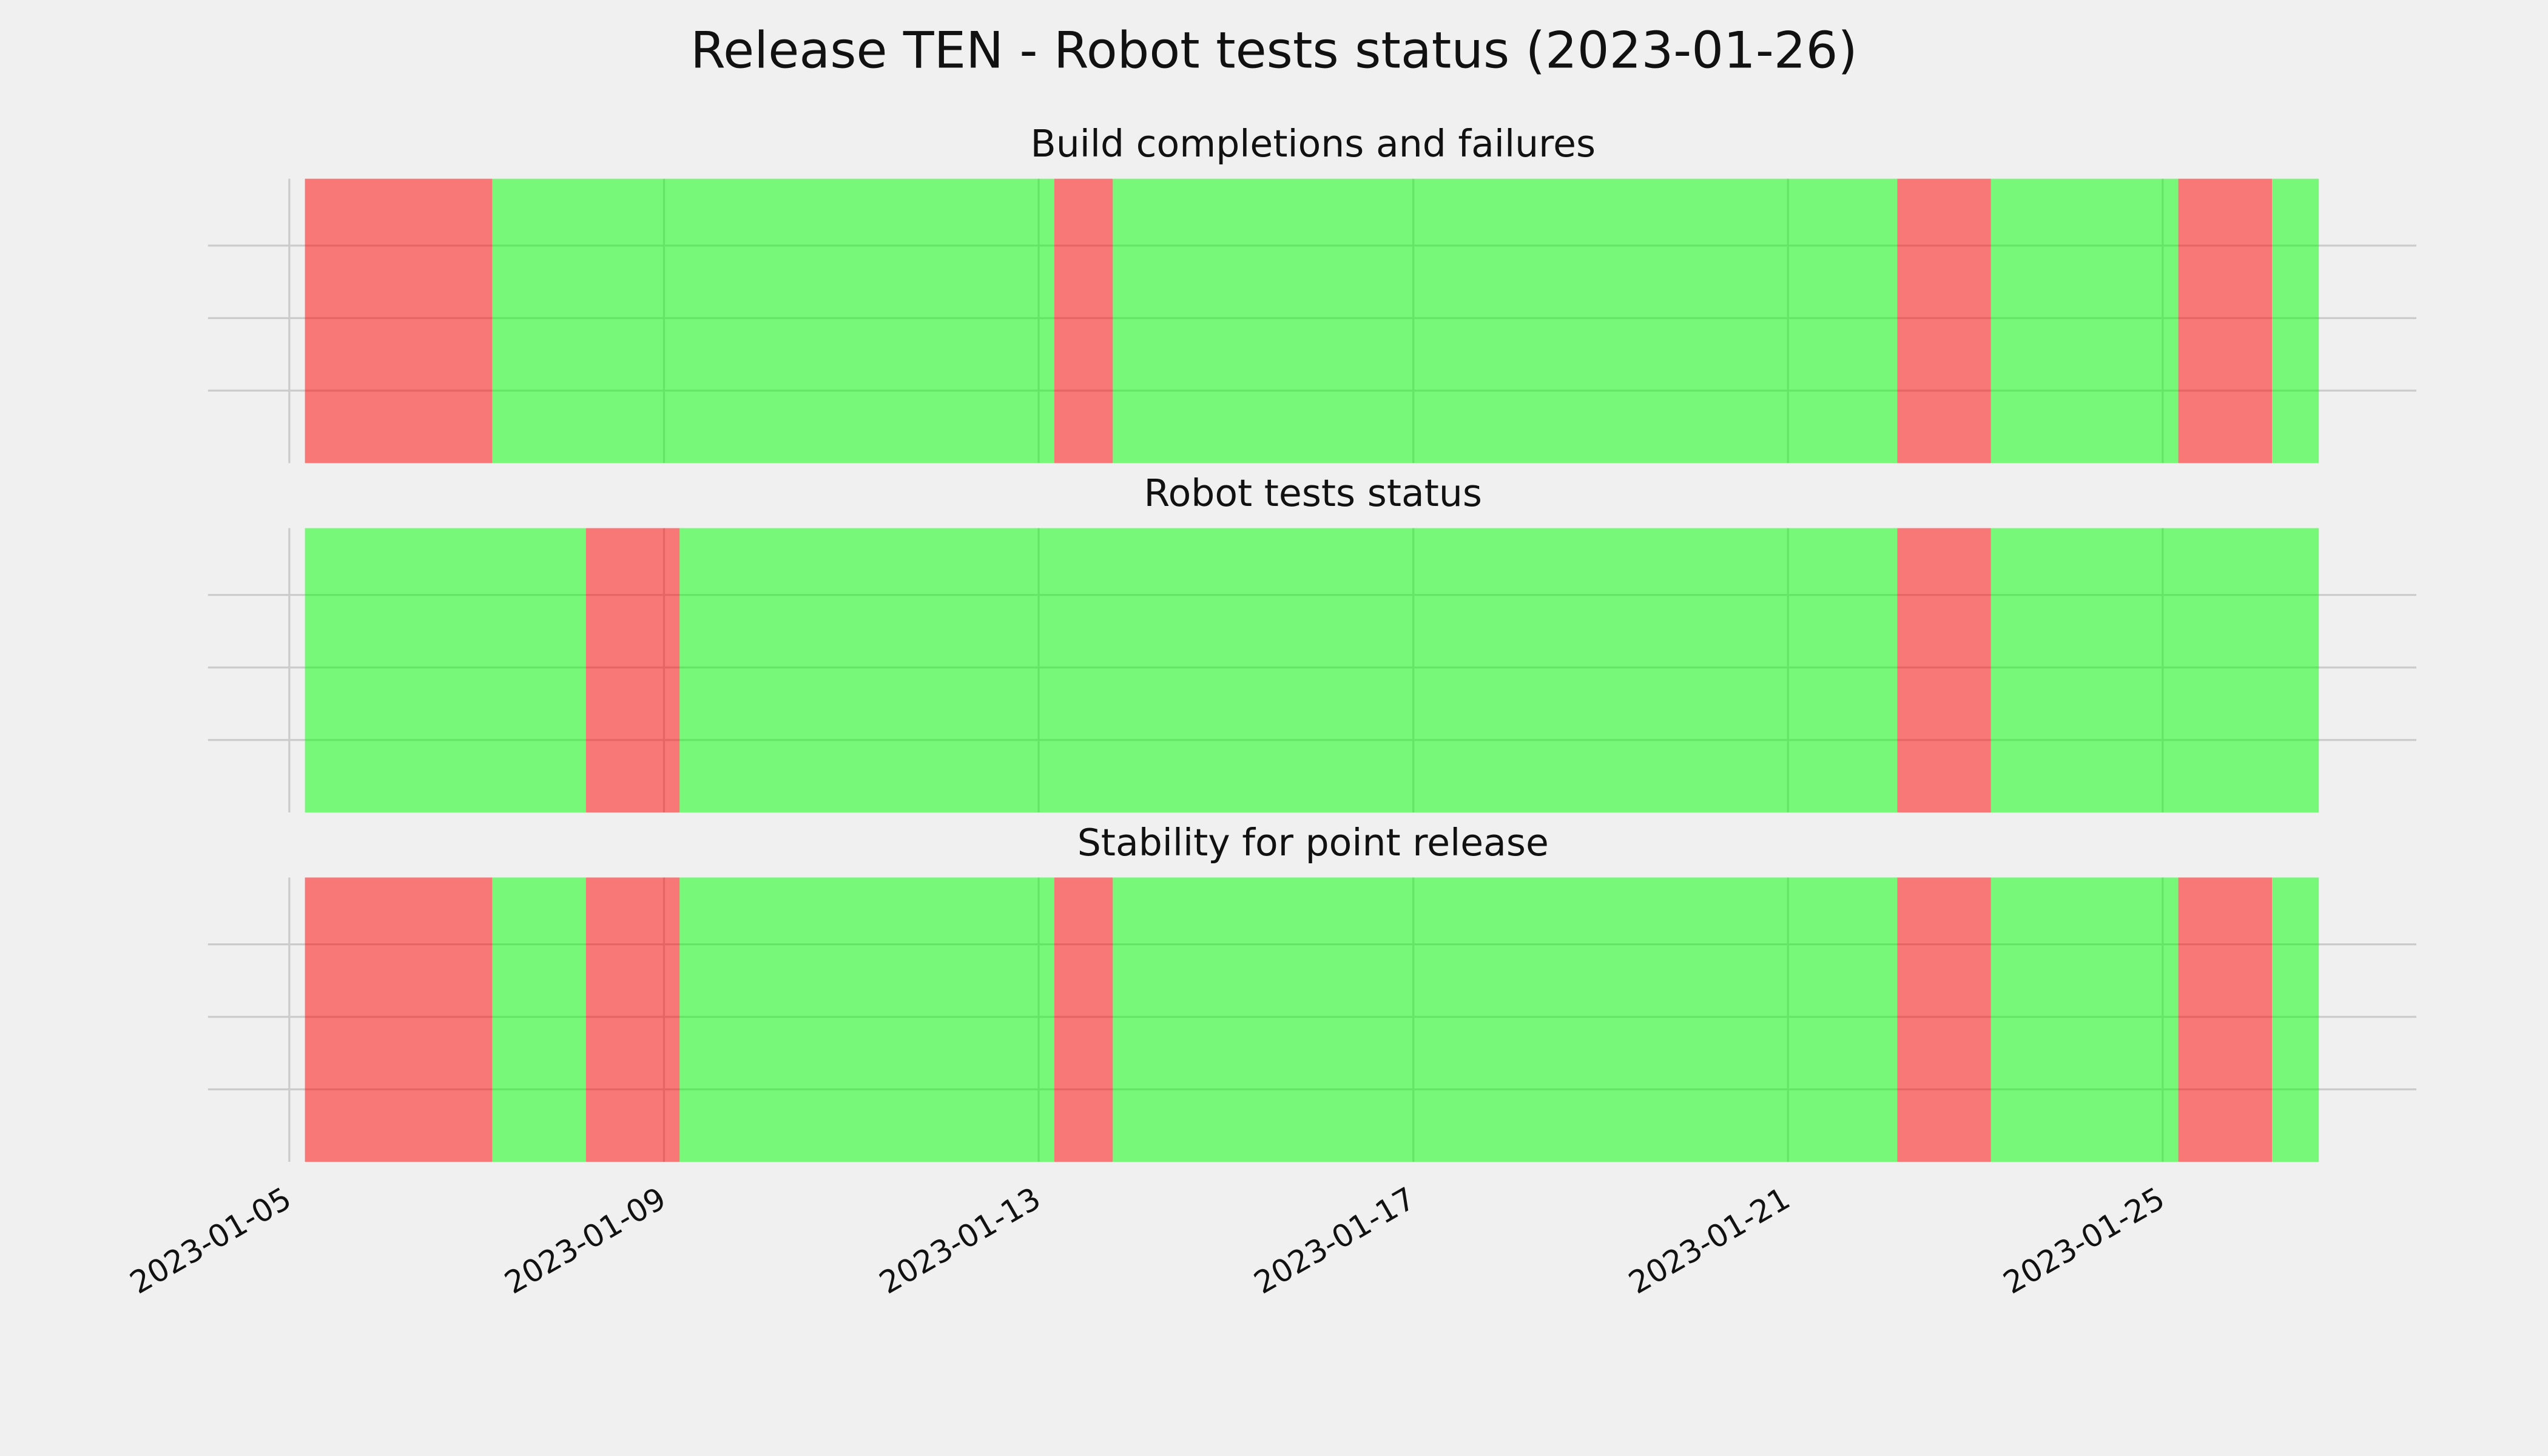  Describe the element at coordinates (1313, 144) in the screenshot. I see `panel-title: Build completions and failures` at that location.